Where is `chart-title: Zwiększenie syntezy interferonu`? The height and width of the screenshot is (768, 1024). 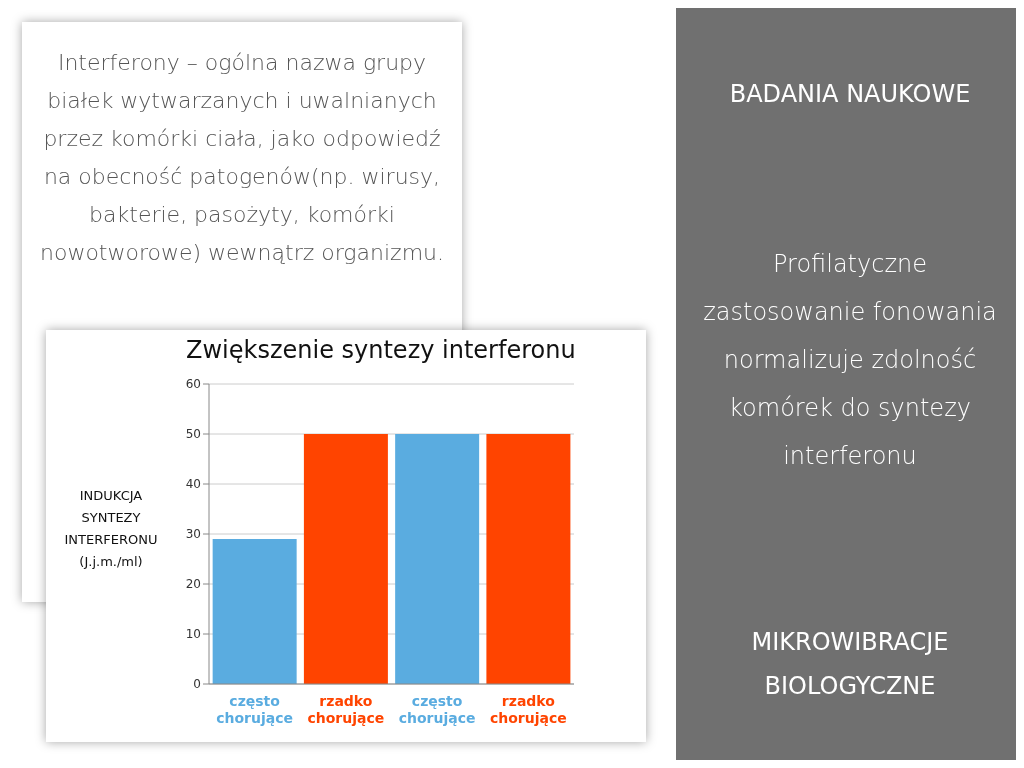
chart-title: Zwiększenie syntezy interferonu is located at coordinates (381, 350).